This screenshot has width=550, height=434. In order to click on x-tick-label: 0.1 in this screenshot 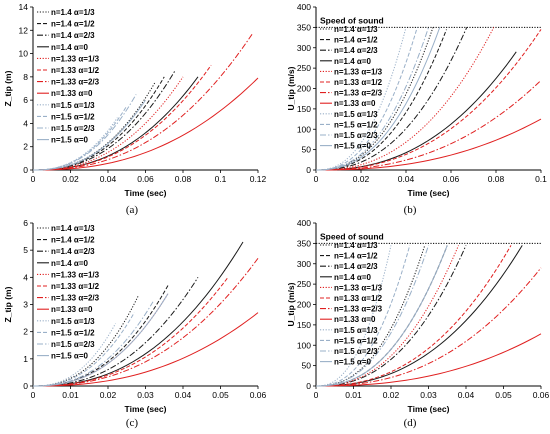, I will do `click(221, 179)`.